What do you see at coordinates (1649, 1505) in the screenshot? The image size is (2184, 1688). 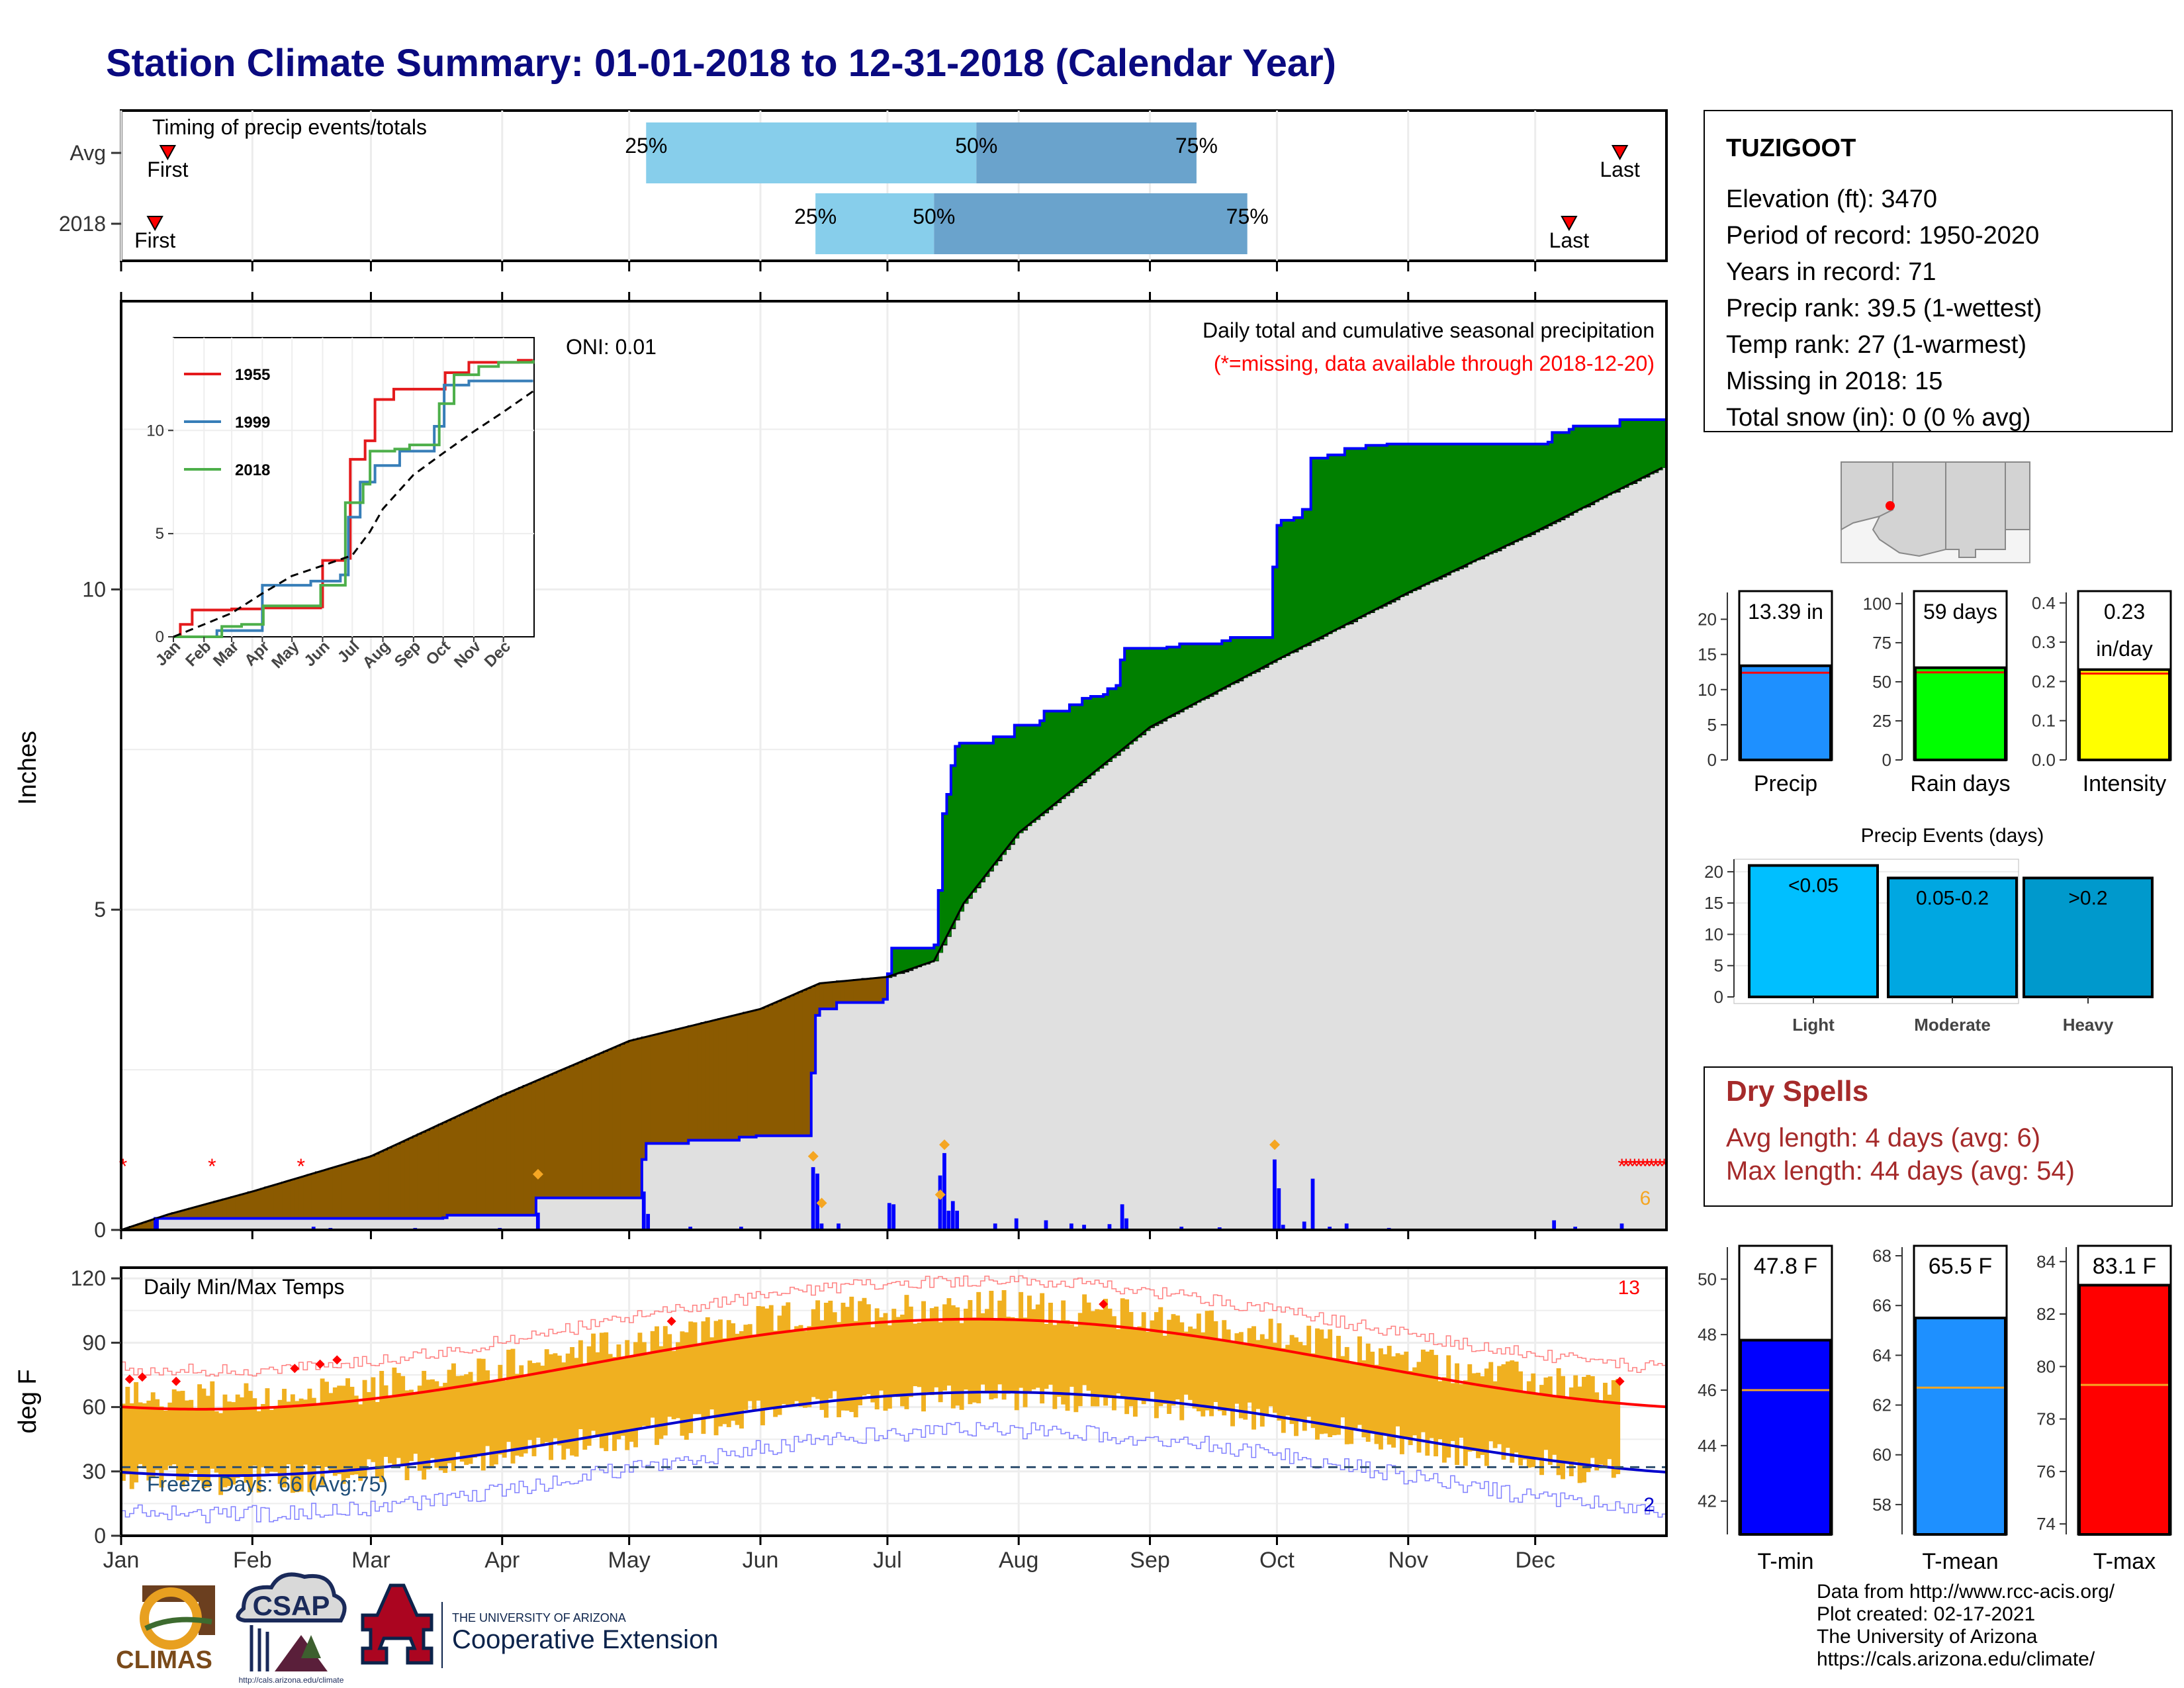 I see `temp-bottom-count: 2` at bounding box center [1649, 1505].